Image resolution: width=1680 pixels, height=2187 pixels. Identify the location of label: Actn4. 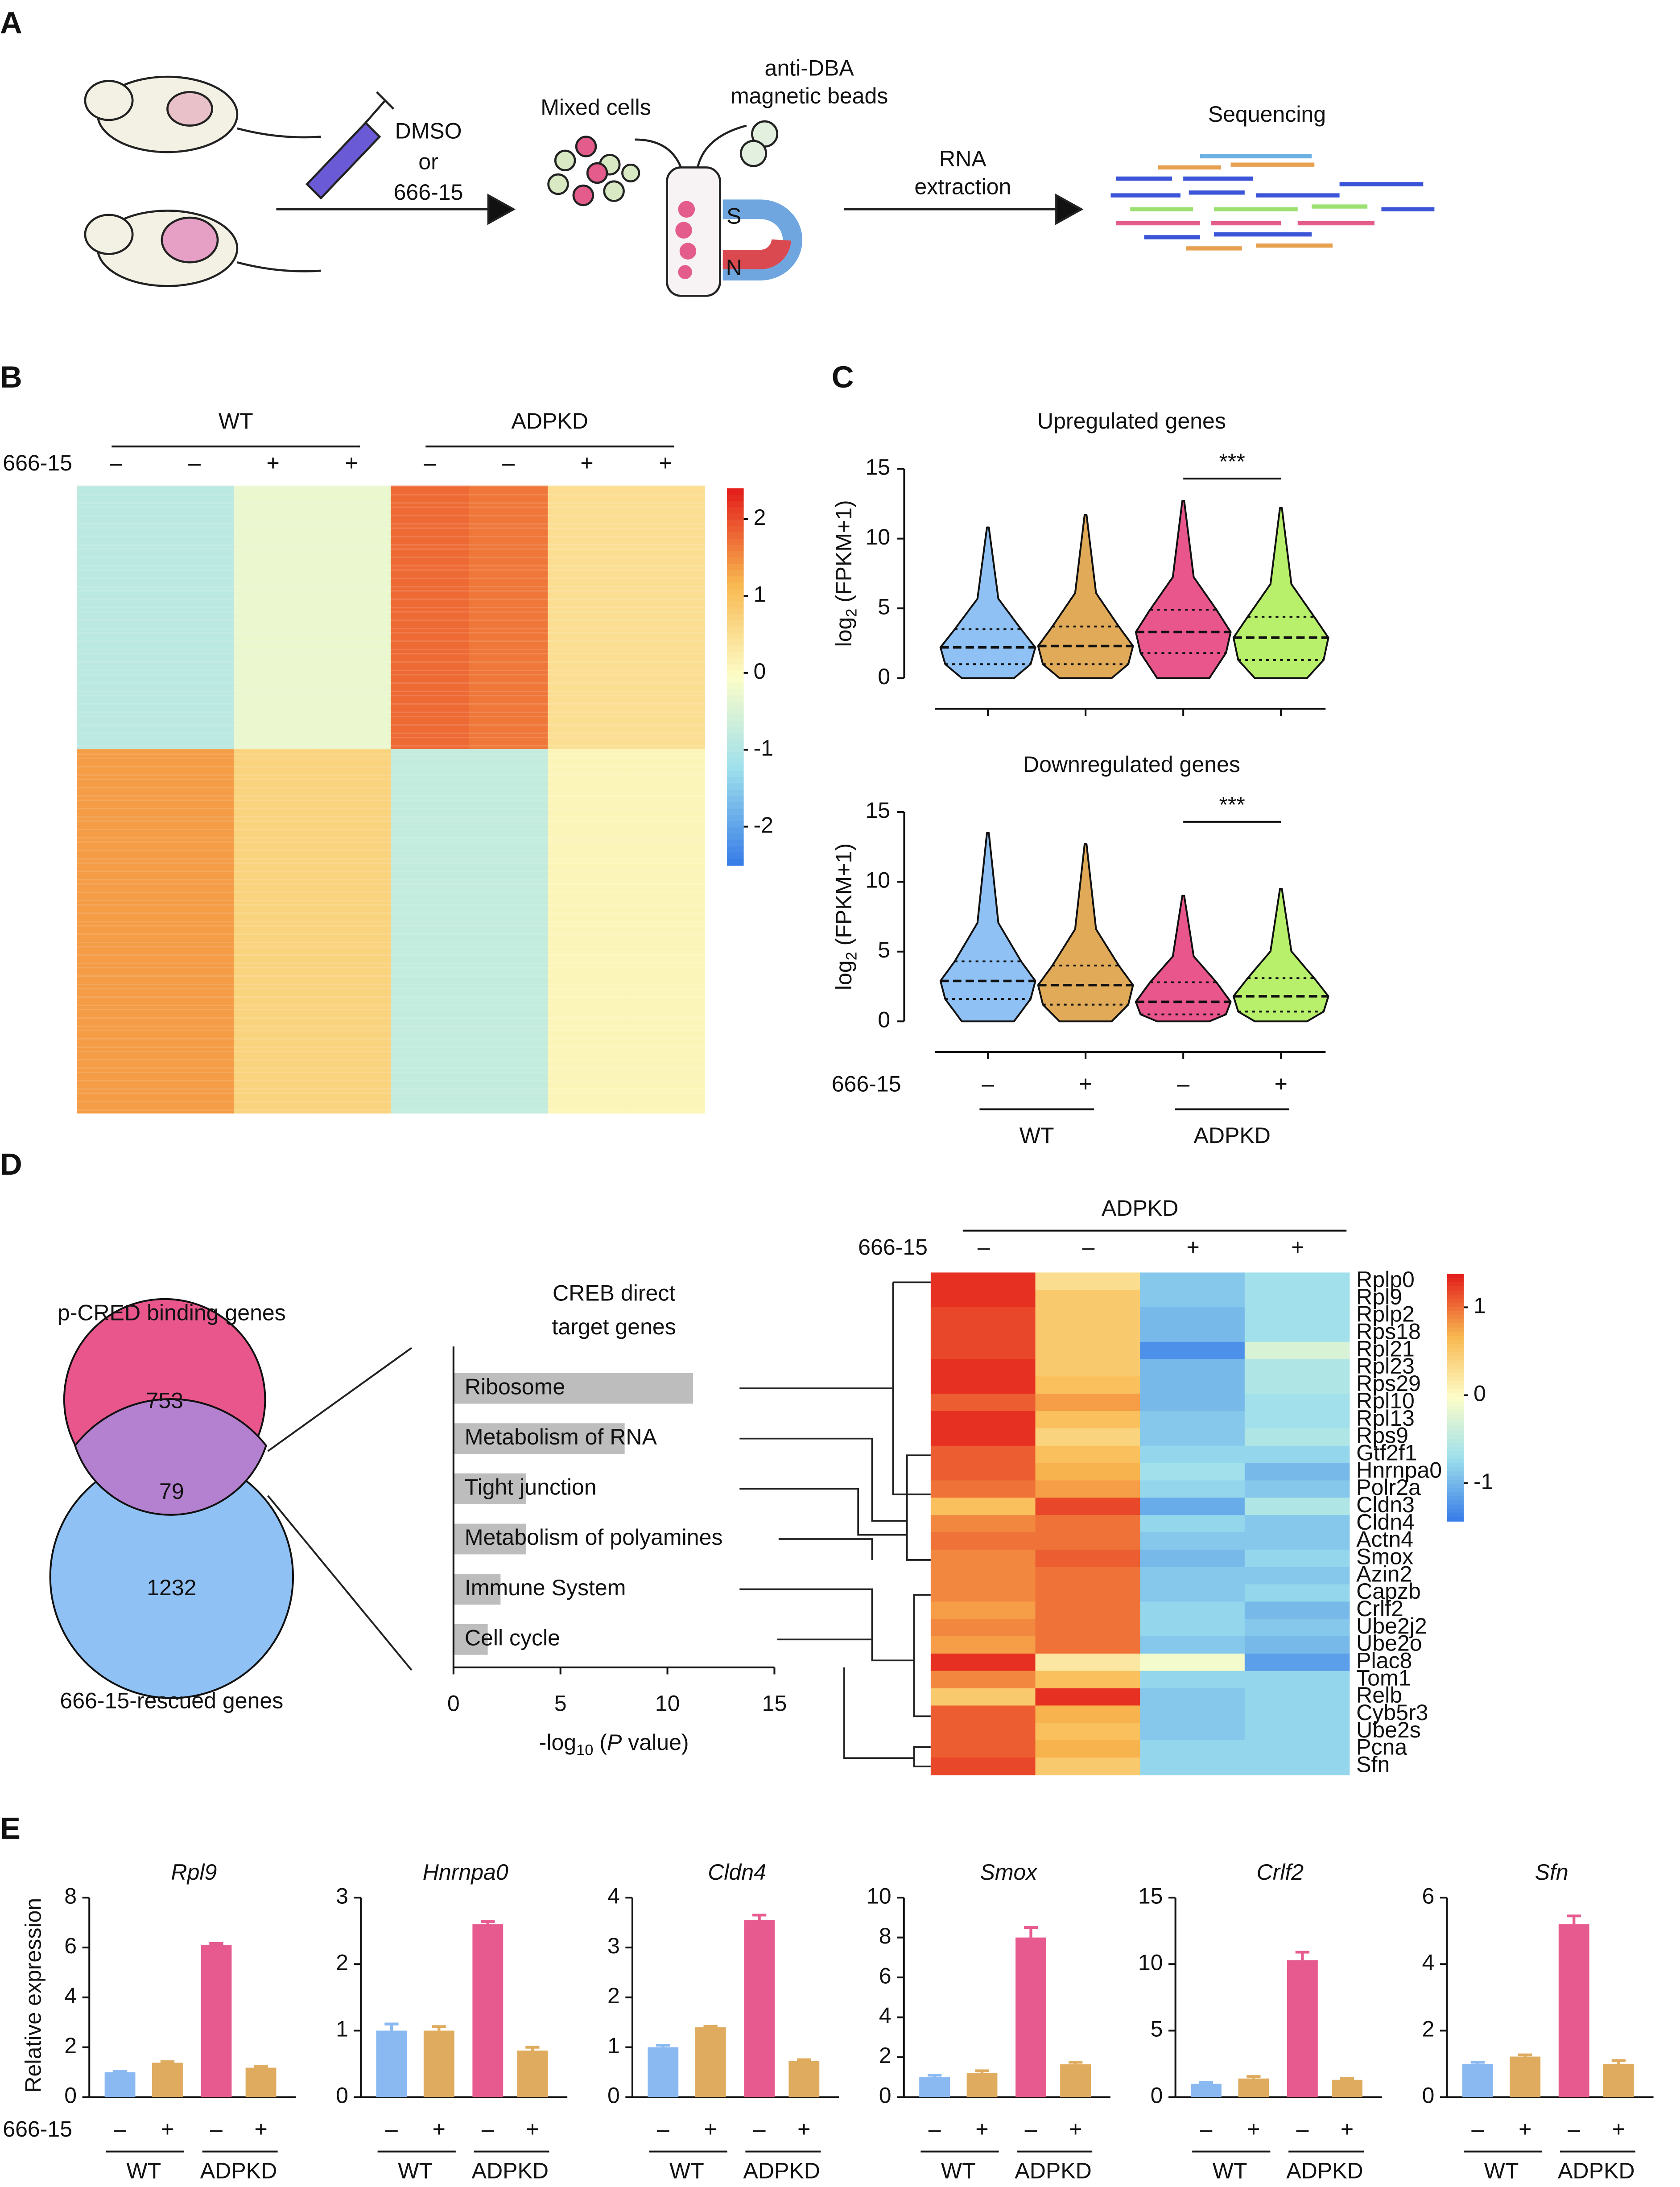
(1384, 1540).